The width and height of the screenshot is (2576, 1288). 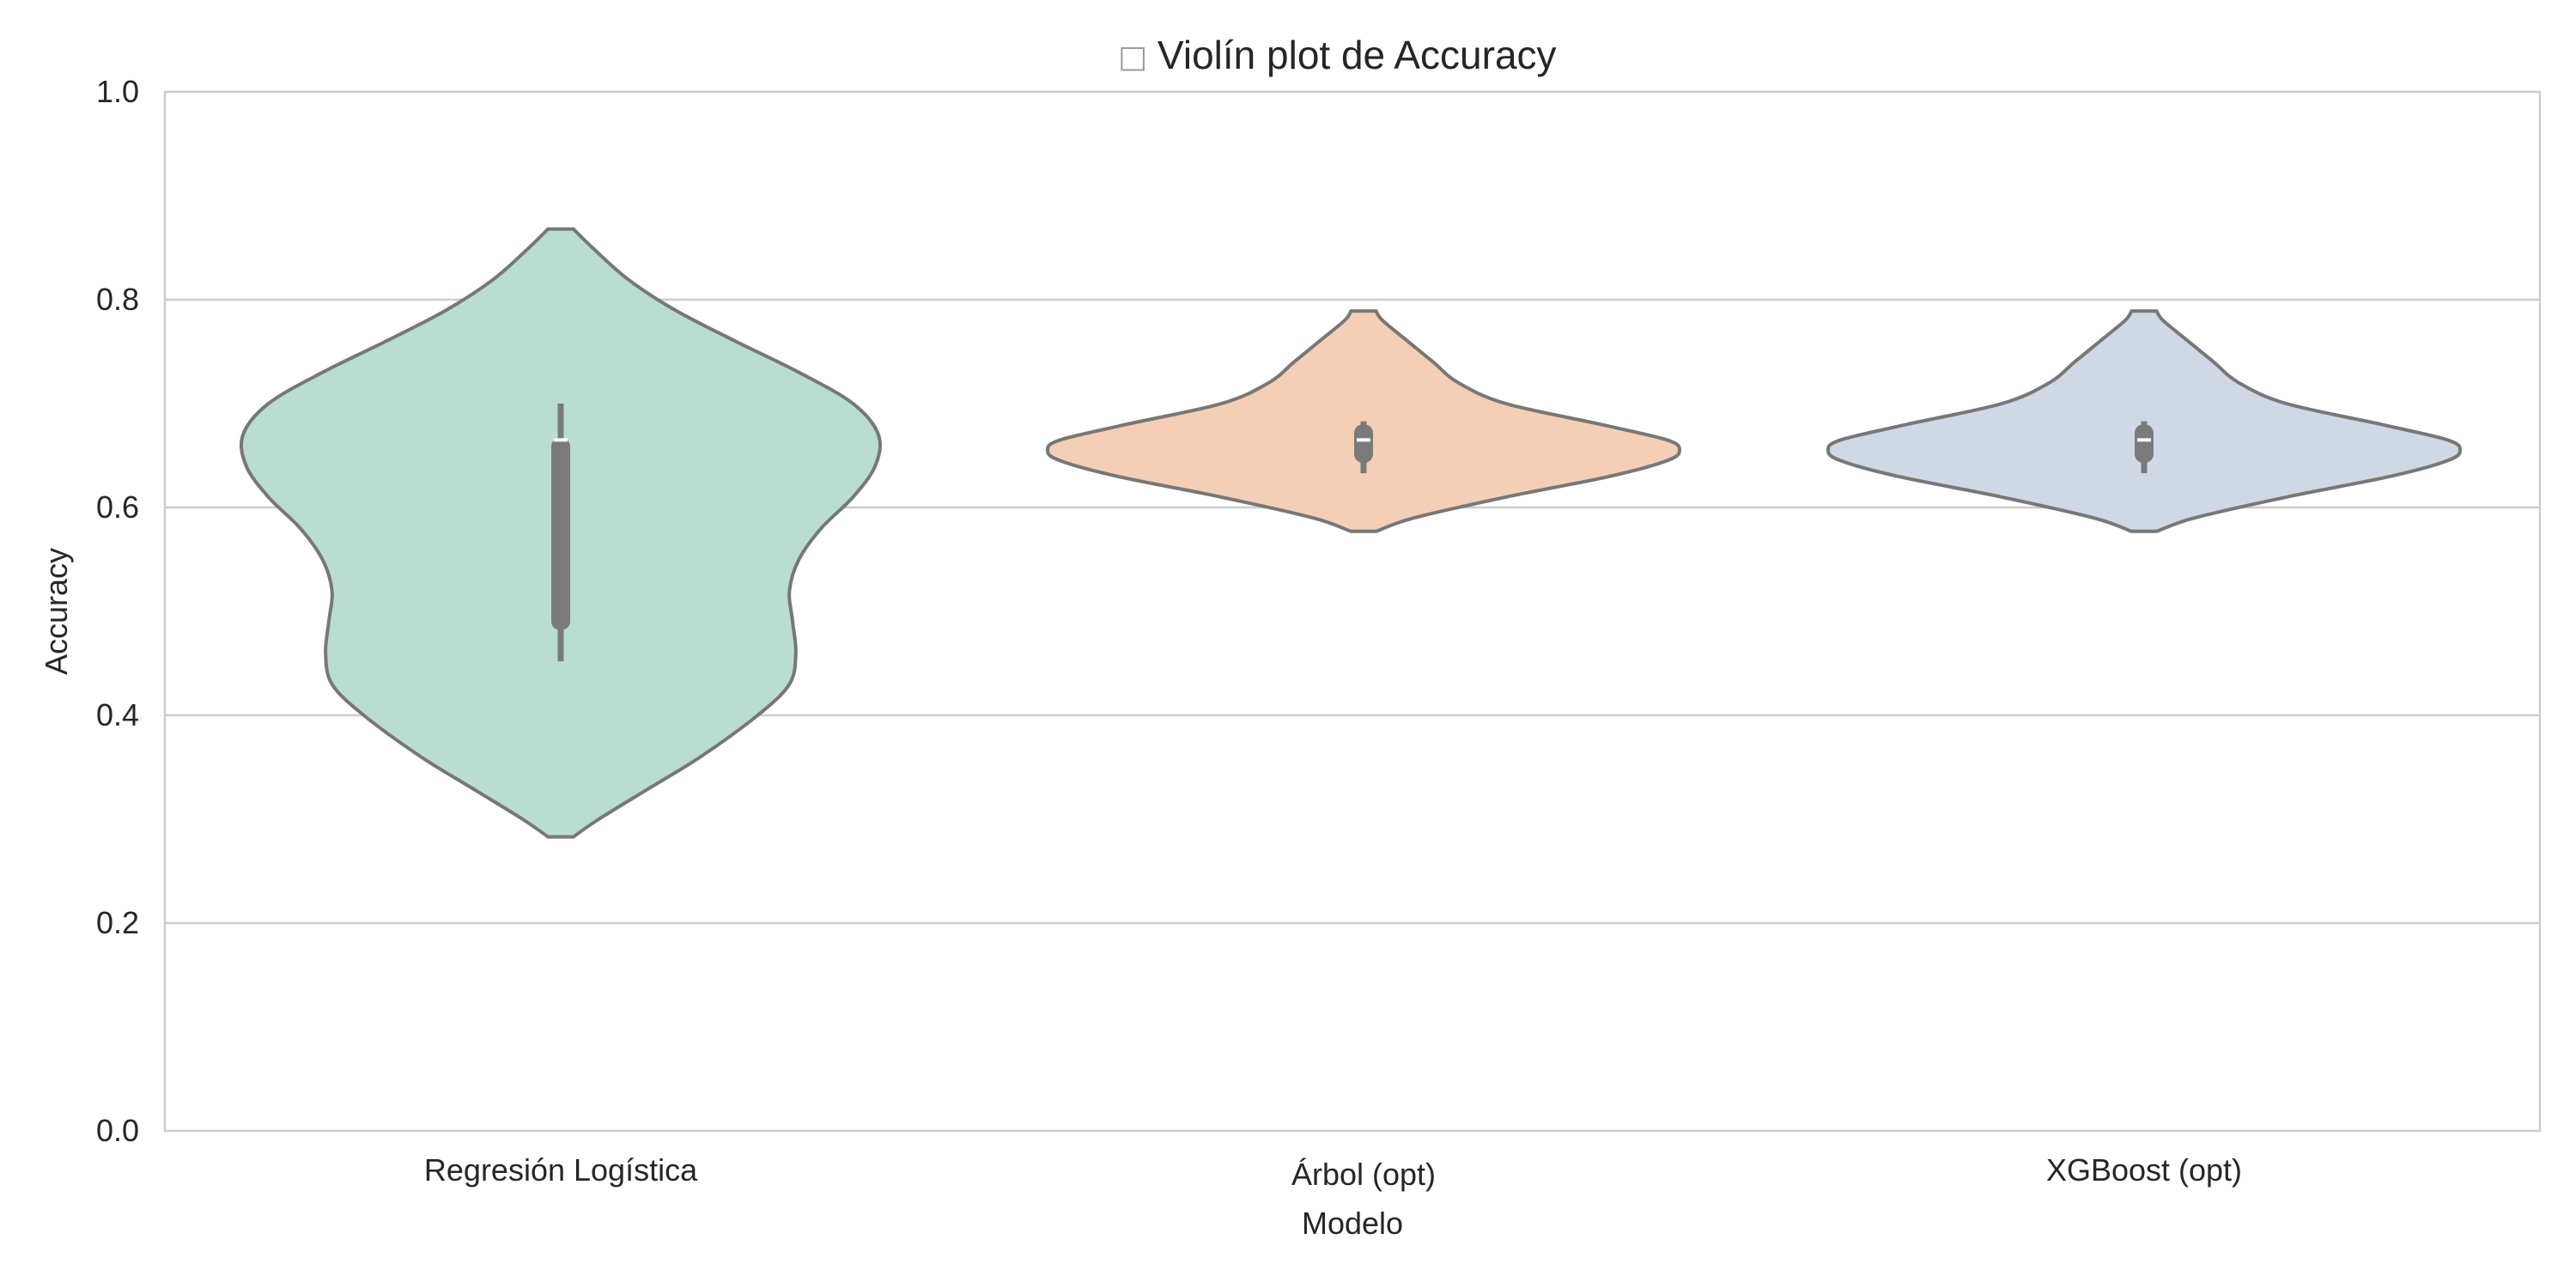 What do you see at coordinates (1133, 57) in the screenshot?
I see `title-missing-glyph-icon: □` at bounding box center [1133, 57].